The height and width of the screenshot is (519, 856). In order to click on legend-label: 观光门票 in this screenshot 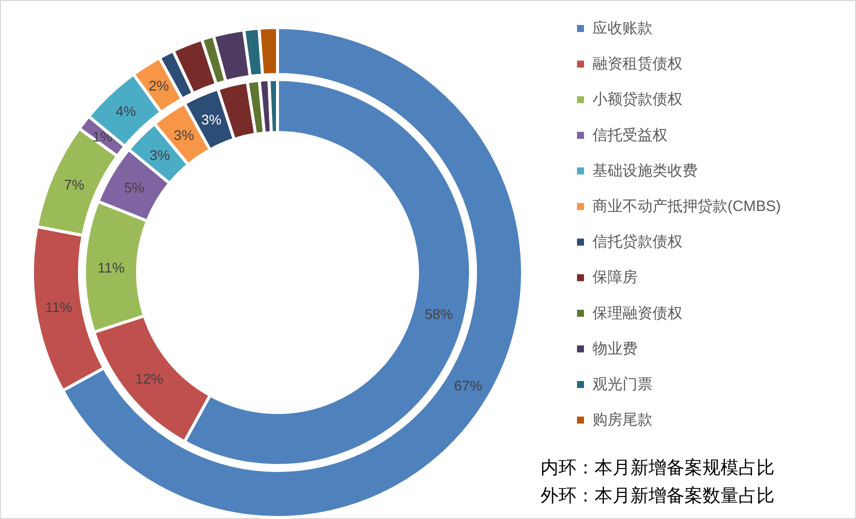, I will do `click(622, 384)`.